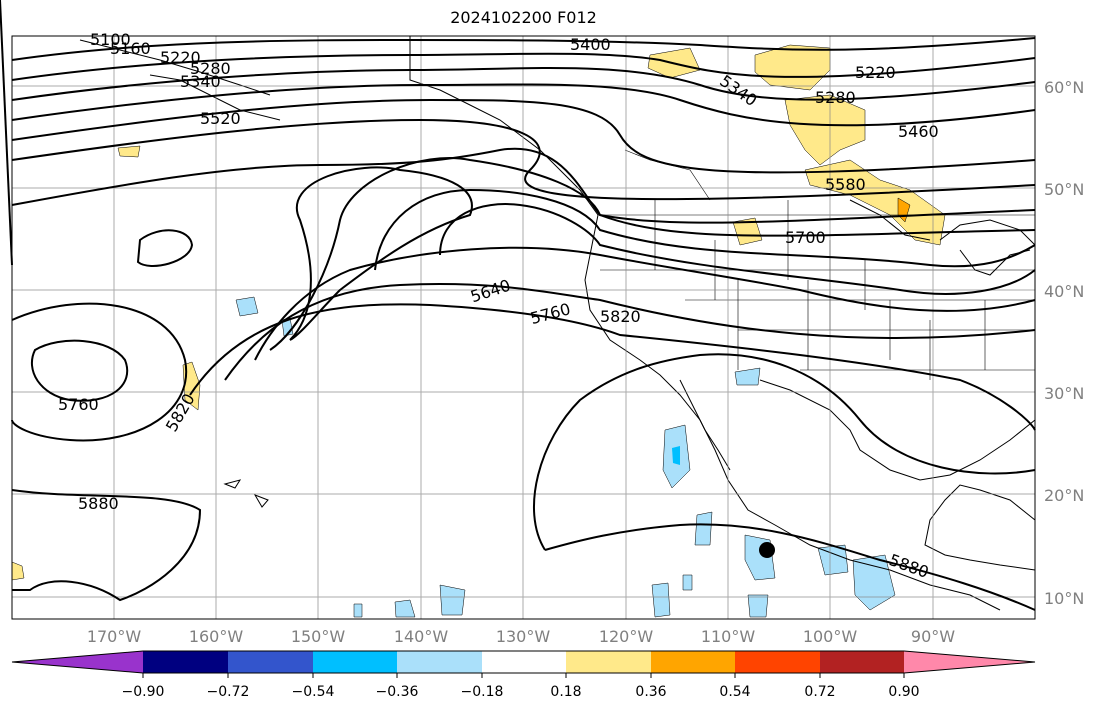 The image size is (1105, 712). Describe the element at coordinates (228, 692) in the screenshot. I see `colorbar-tick-label: −0.72` at that location.